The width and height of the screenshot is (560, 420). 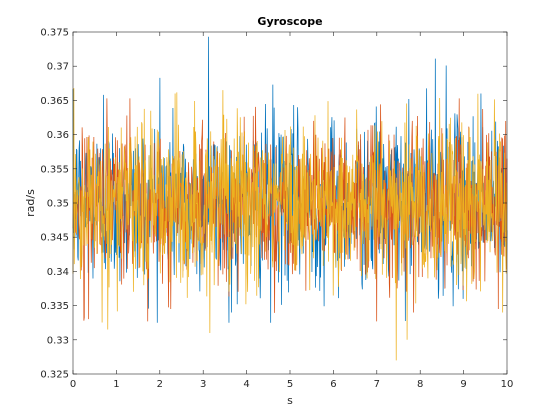 I want to click on x-tick-label: 2, so click(x=160, y=384).